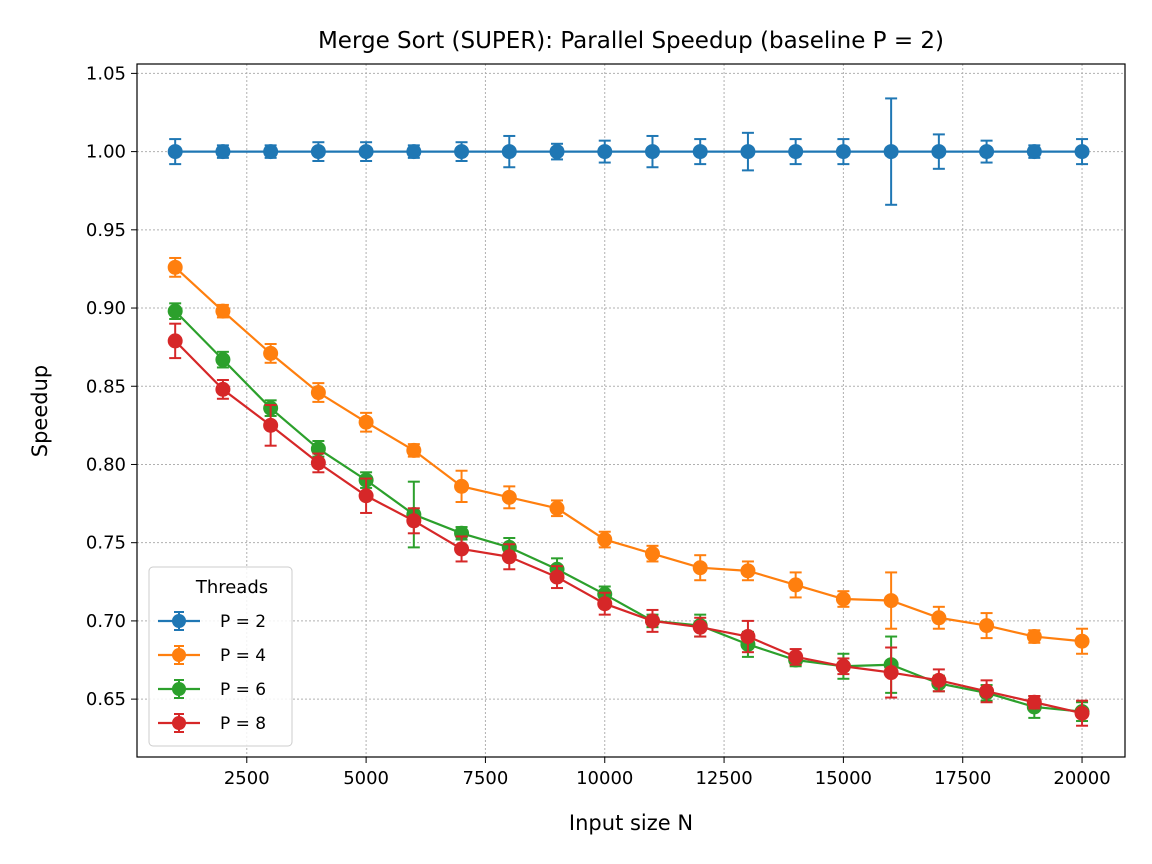 The width and height of the screenshot is (1152, 864). Describe the element at coordinates (212, 689) in the screenshot. I see `legend-entry: P = 6` at that location.